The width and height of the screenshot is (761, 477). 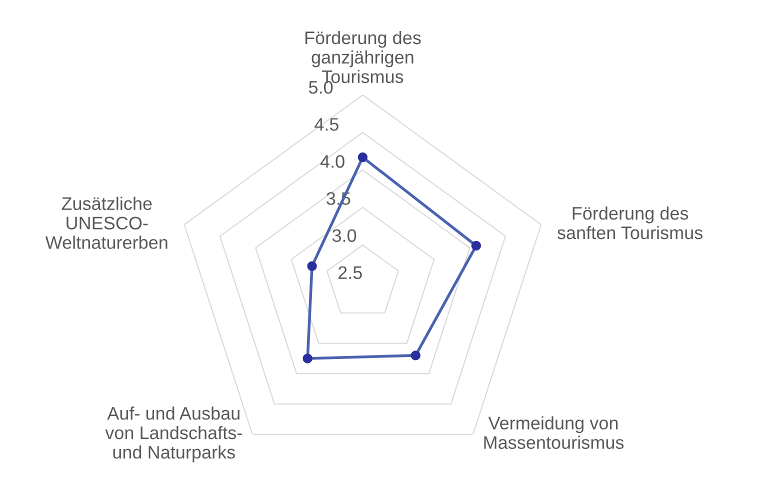 I want to click on spoke-label: Auf- und Ausbau von Landschafts- und Naturparks, so click(x=173, y=434).